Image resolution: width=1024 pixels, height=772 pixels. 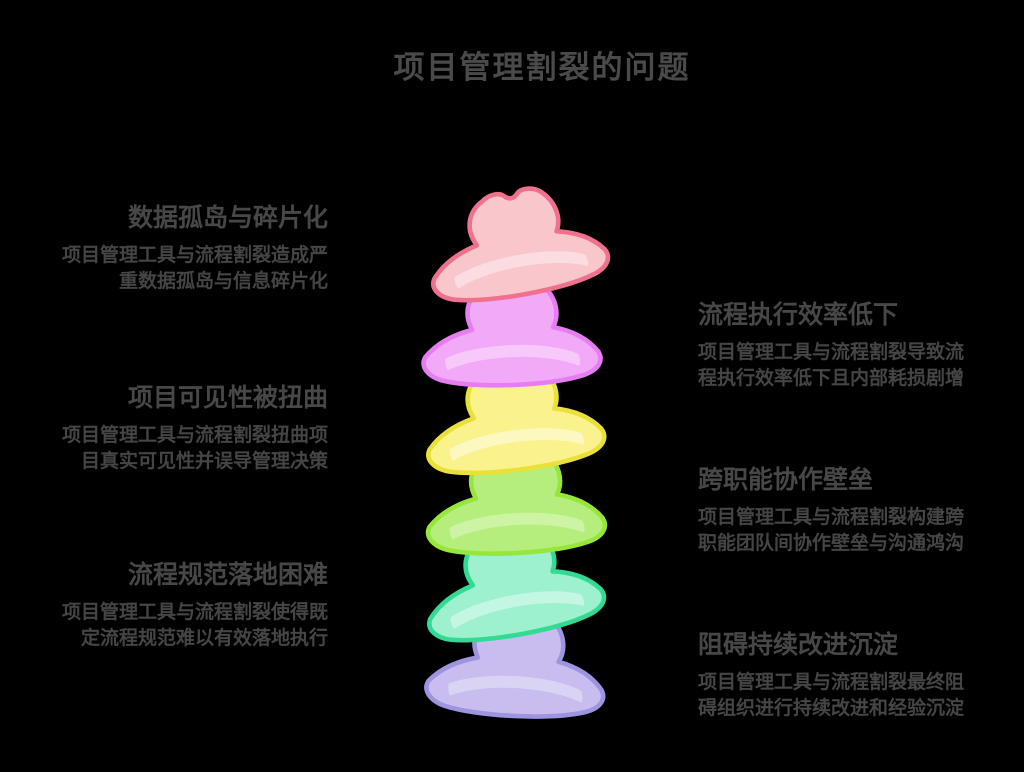 What do you see at coordinates (542, 68) in the screenshot?
I see `page-title: 项目管理割裂的问题` at bounding box center [542, 68].